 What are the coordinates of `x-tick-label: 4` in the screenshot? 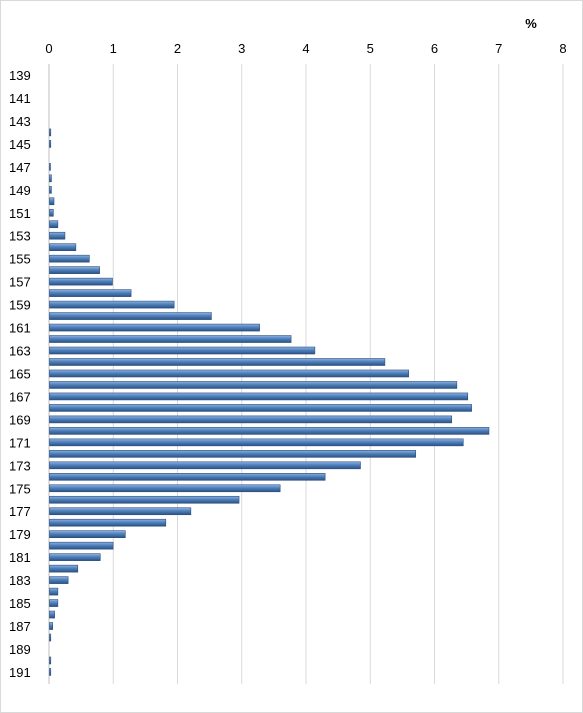 It's located at (305, 48).